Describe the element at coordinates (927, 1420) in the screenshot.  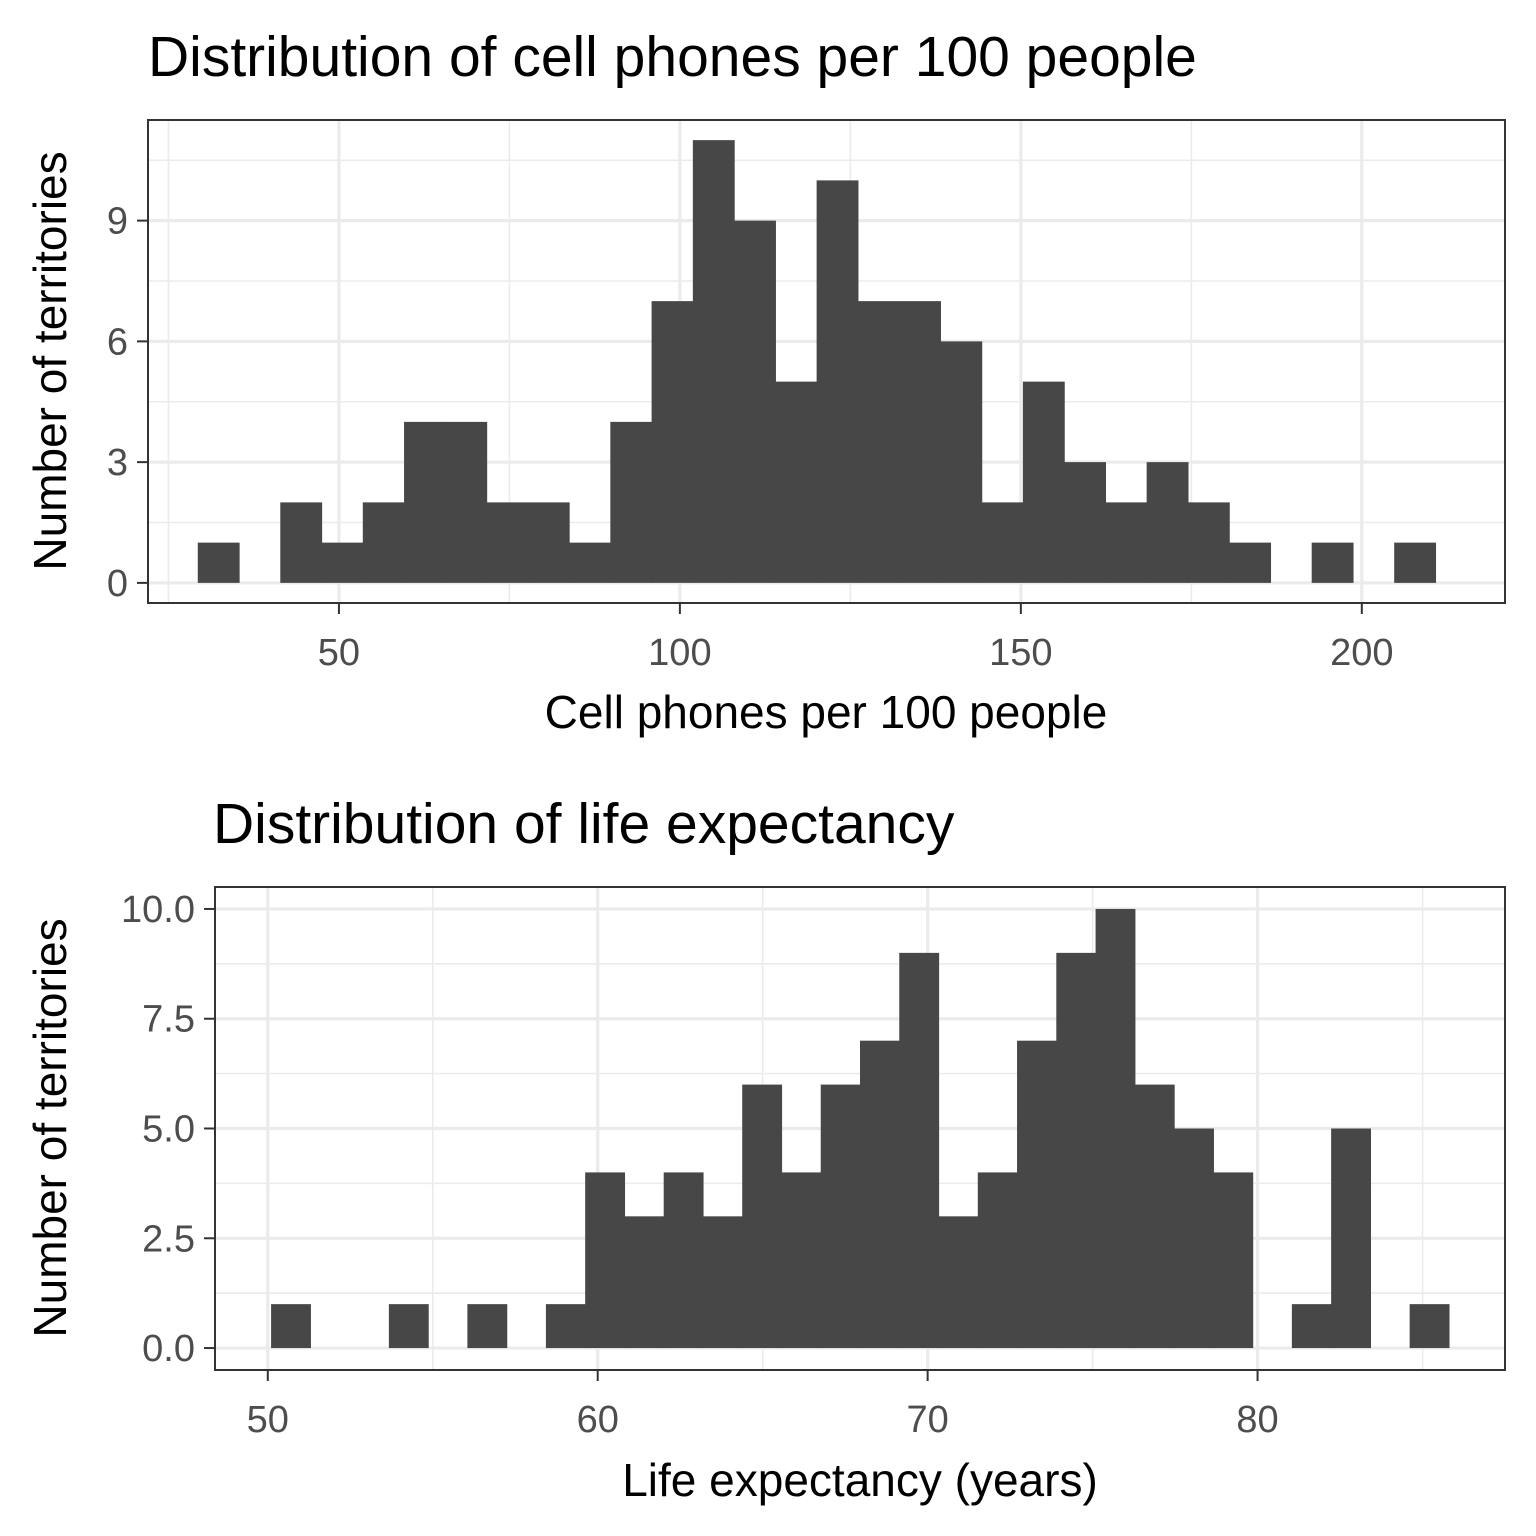
I see `x-tick-label: 70` at that location.